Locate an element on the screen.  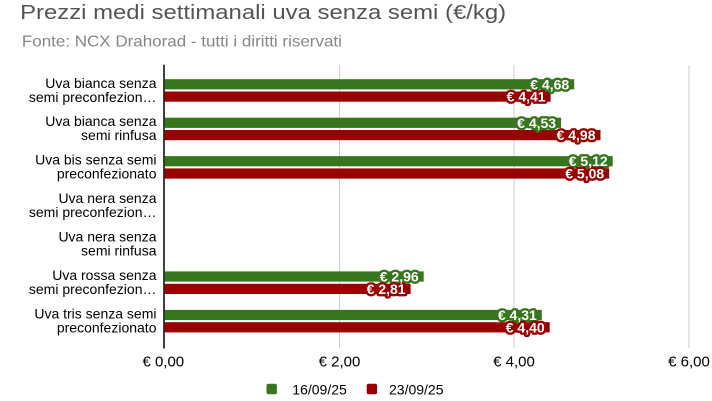
svg-text: € 2,81 is located at coordinates (386, 289).